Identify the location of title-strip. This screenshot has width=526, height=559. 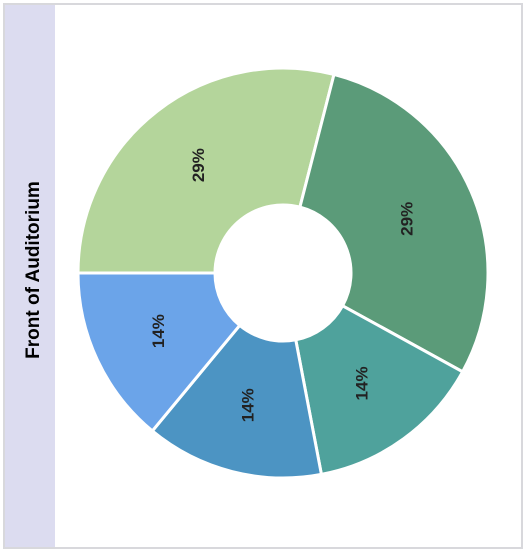
(30, 276).